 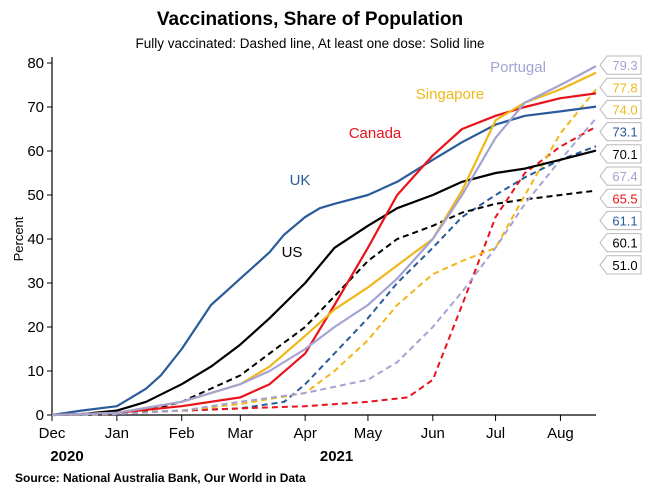 What do you see at coordinates (624, 243) in the screenshot?
I see `value-tag-label: 60.1` at bounding box center [624, 243].